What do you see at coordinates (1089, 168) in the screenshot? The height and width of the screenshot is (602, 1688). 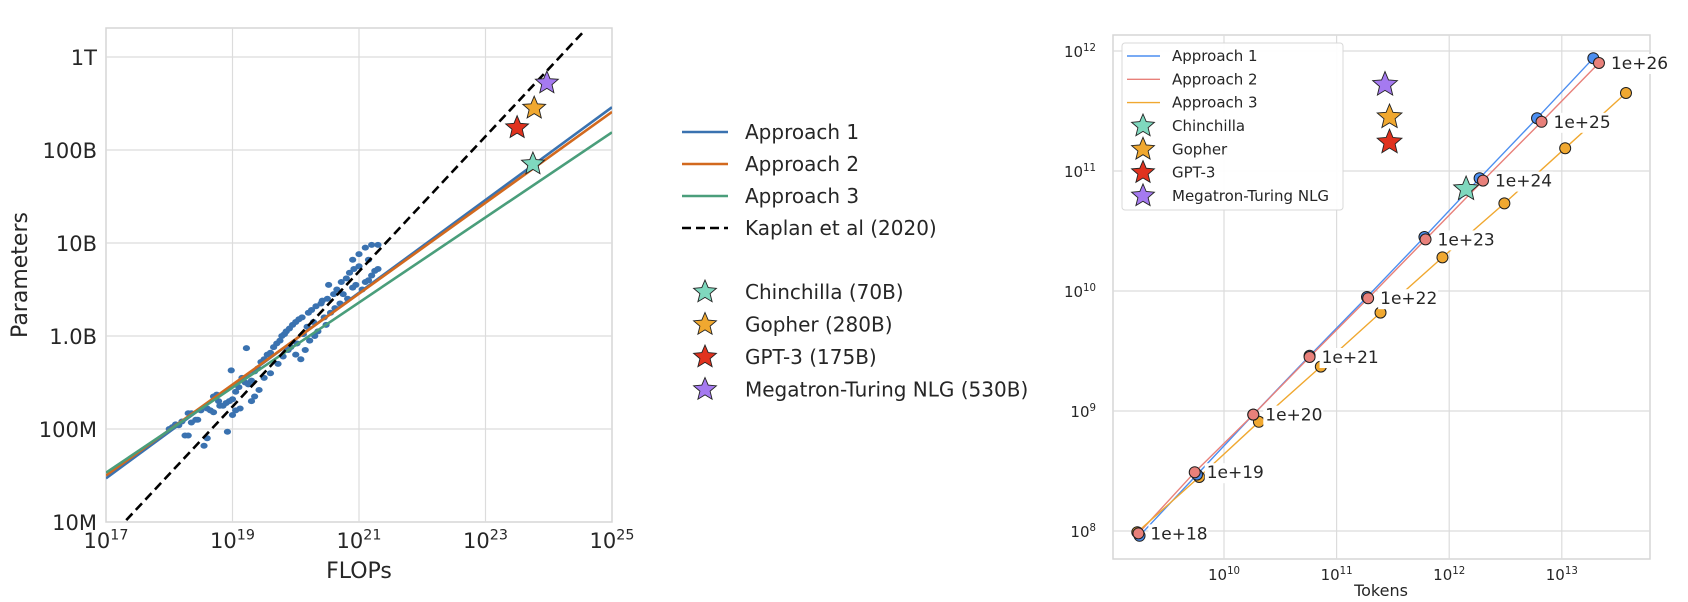 I see `right-y-tick-label-exp: 11` at bounding box center [1089, 168].